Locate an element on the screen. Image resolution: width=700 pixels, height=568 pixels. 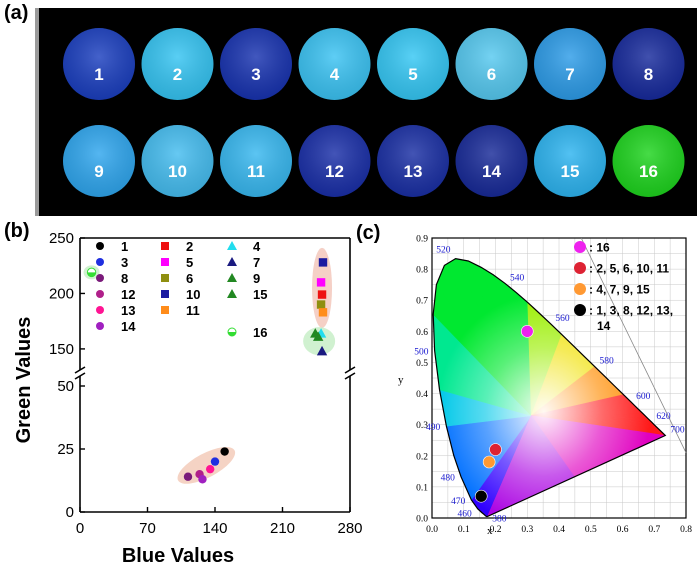
b-legend-item-7: 7 is located at coordinates (243, 262).